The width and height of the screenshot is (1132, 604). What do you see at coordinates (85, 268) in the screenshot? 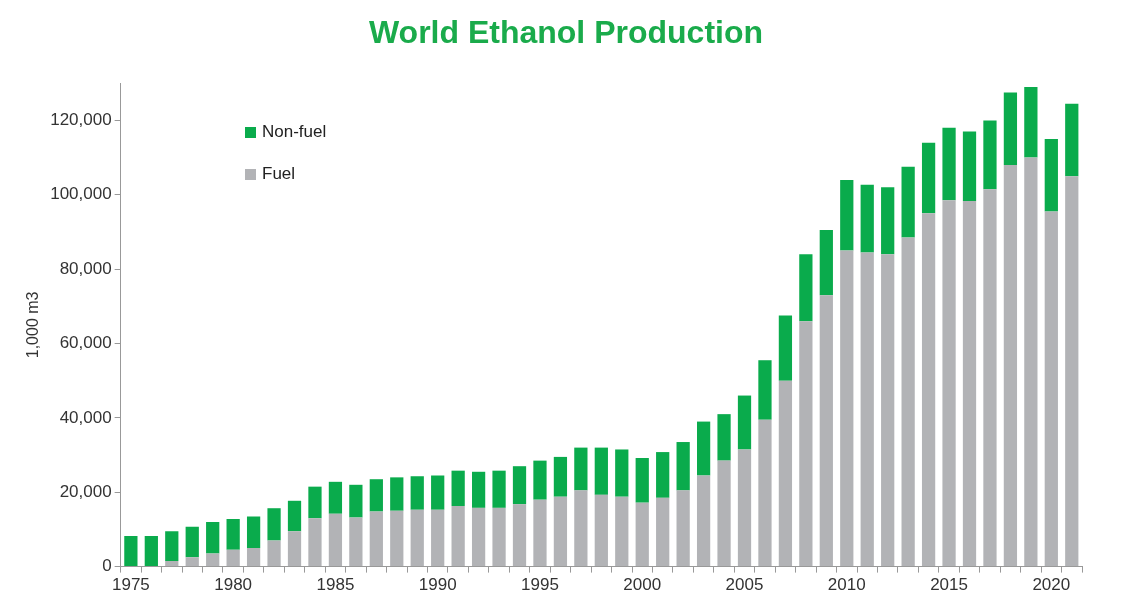
I see `y-tick-label: 80,000` at bounding box center [85, 268].